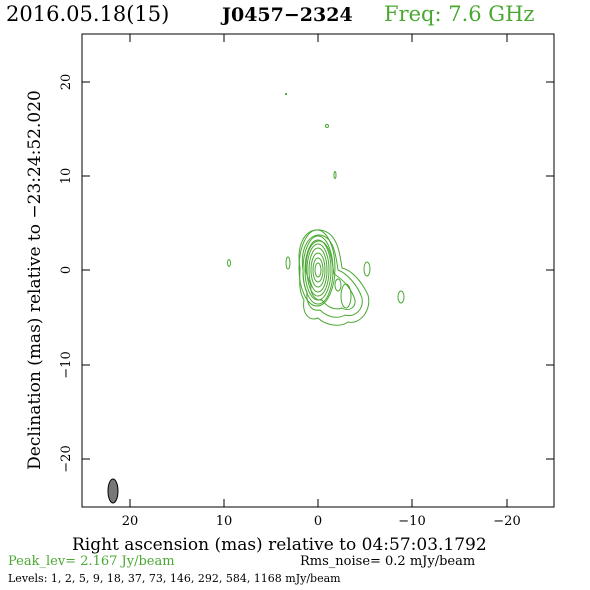 This screenshot has height=590, width=590. Describe the element at coordinates (388, 561) in the screenshot. I see `rms-noise: Rms_noise= 0.2 mJy/beam` at that location.